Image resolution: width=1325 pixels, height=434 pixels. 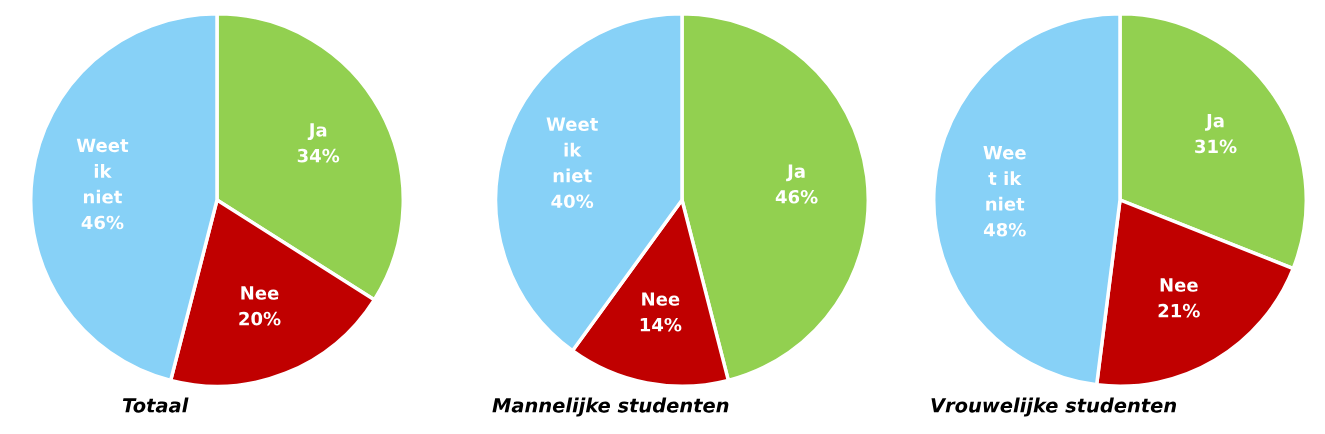 What do you see at coordinates (610, 407) in the screenshot?
I see `text: Mannelijke studenten` at bounding box center [610, 407].